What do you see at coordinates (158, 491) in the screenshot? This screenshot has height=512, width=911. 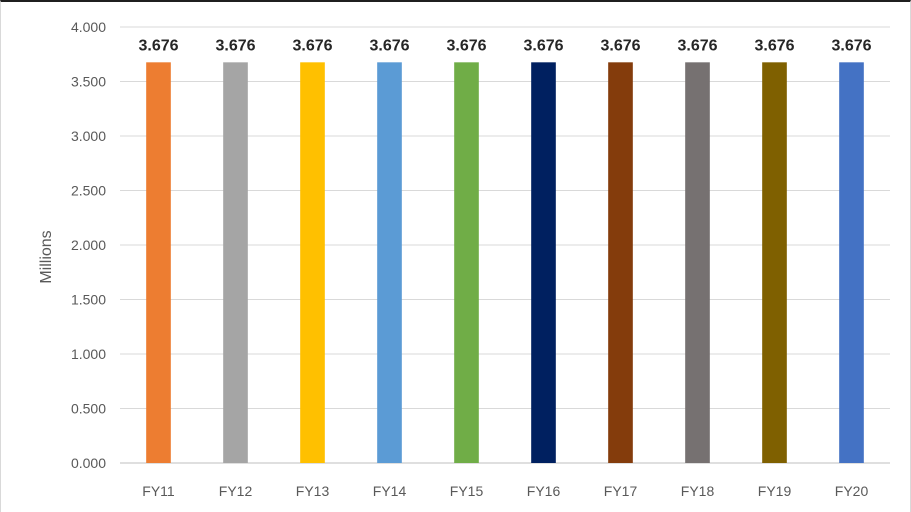 I see `x-tick-label: FY11` at bounding box center [158, 491].